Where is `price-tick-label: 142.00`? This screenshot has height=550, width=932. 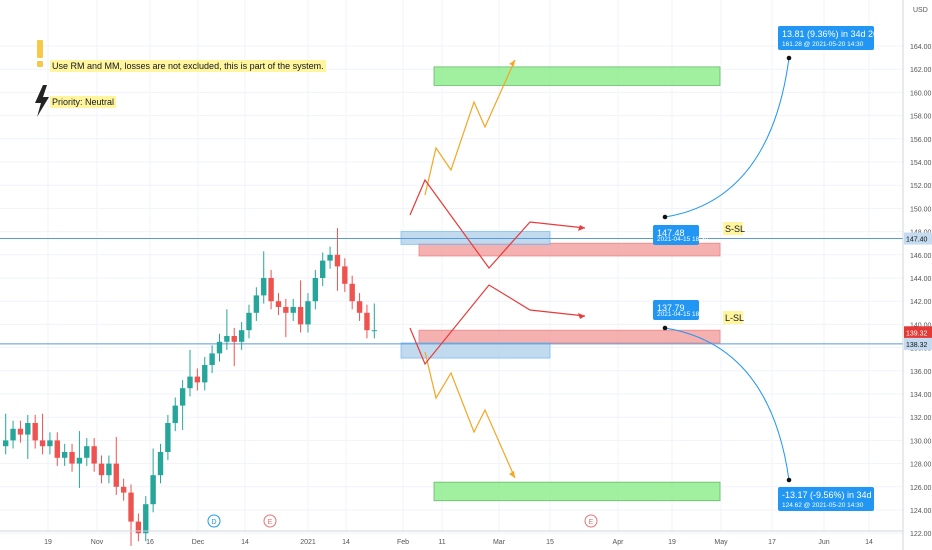
price-tick-label: 142.00 is located at coordinates (921, 302).